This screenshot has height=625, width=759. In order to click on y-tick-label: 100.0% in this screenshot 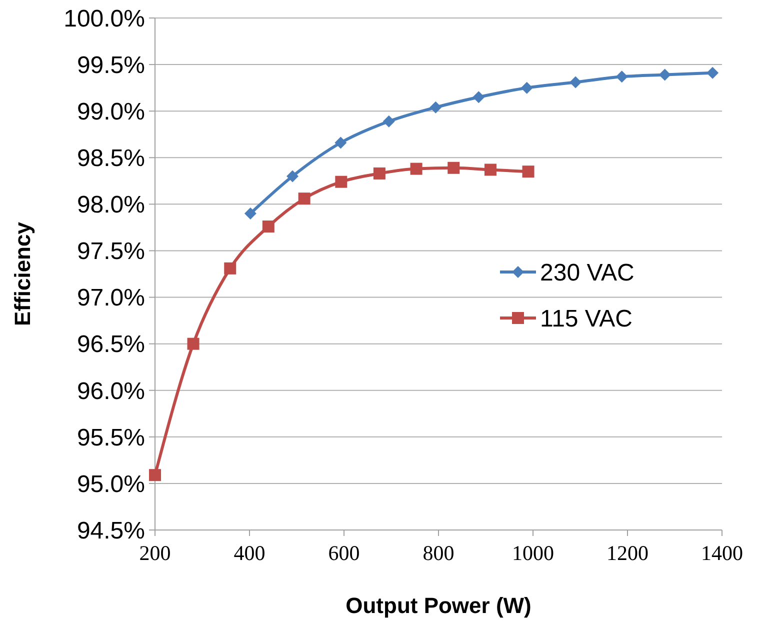, I will do `click(104, 18)`.